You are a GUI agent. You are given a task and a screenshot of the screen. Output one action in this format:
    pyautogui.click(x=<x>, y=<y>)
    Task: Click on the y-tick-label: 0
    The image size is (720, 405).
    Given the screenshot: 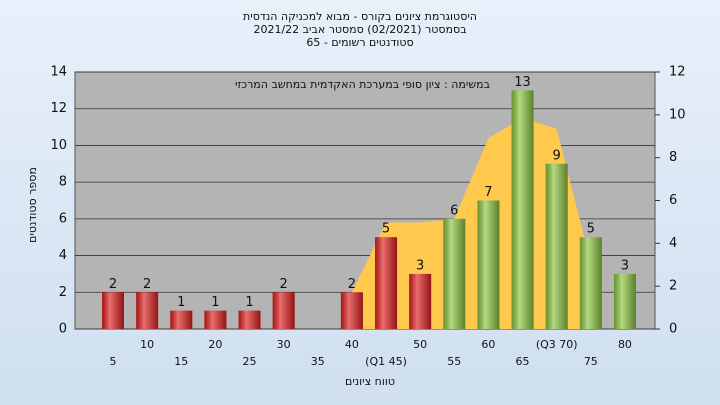 What is the action you would take?
    pyautogui.click(x=63, y=329)
    